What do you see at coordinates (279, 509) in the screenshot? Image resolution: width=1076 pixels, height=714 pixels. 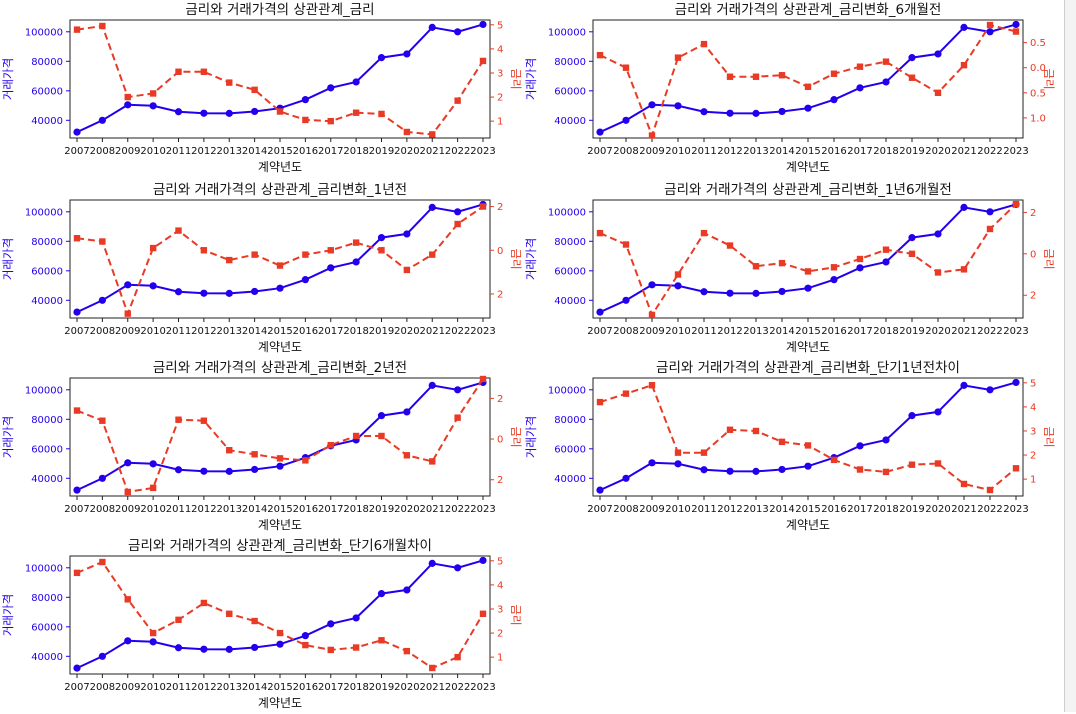 I see `x-tick-label: 2015` at bounding box center [279, 509].